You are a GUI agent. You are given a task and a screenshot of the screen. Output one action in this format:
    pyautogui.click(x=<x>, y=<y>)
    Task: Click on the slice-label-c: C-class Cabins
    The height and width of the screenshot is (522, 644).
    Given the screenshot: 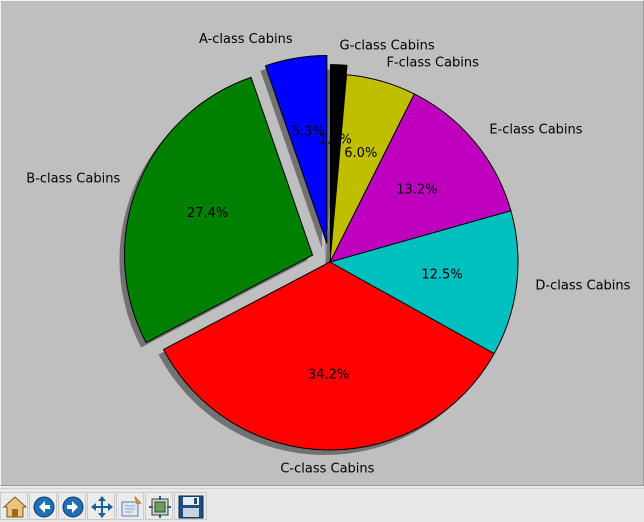 What is the action you would take?
    pyautogui.click(x=327, y=468)
    